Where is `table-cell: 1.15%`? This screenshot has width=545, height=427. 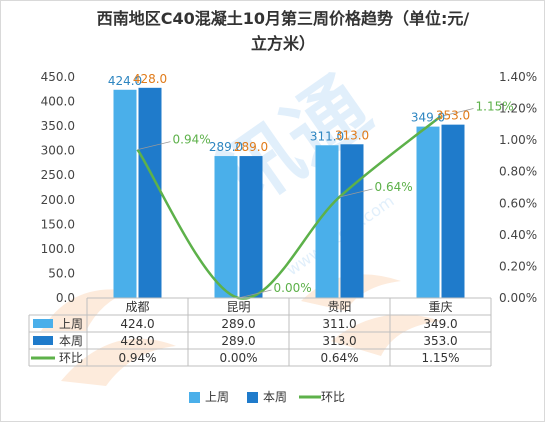
table-cell: 1.15% is located at coordinates (440, 358).